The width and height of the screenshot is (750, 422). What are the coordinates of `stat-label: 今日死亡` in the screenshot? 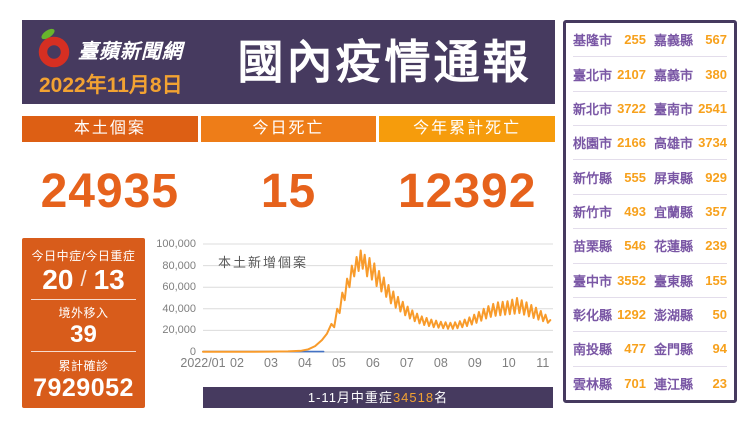 It's located at (288, 129).